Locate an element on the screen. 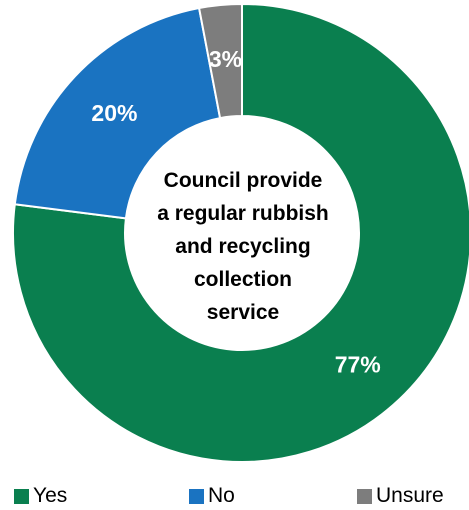 This screenshot has width=469, height=510. legend-label-unsure: Unsure is located at coordinates (410, 495).